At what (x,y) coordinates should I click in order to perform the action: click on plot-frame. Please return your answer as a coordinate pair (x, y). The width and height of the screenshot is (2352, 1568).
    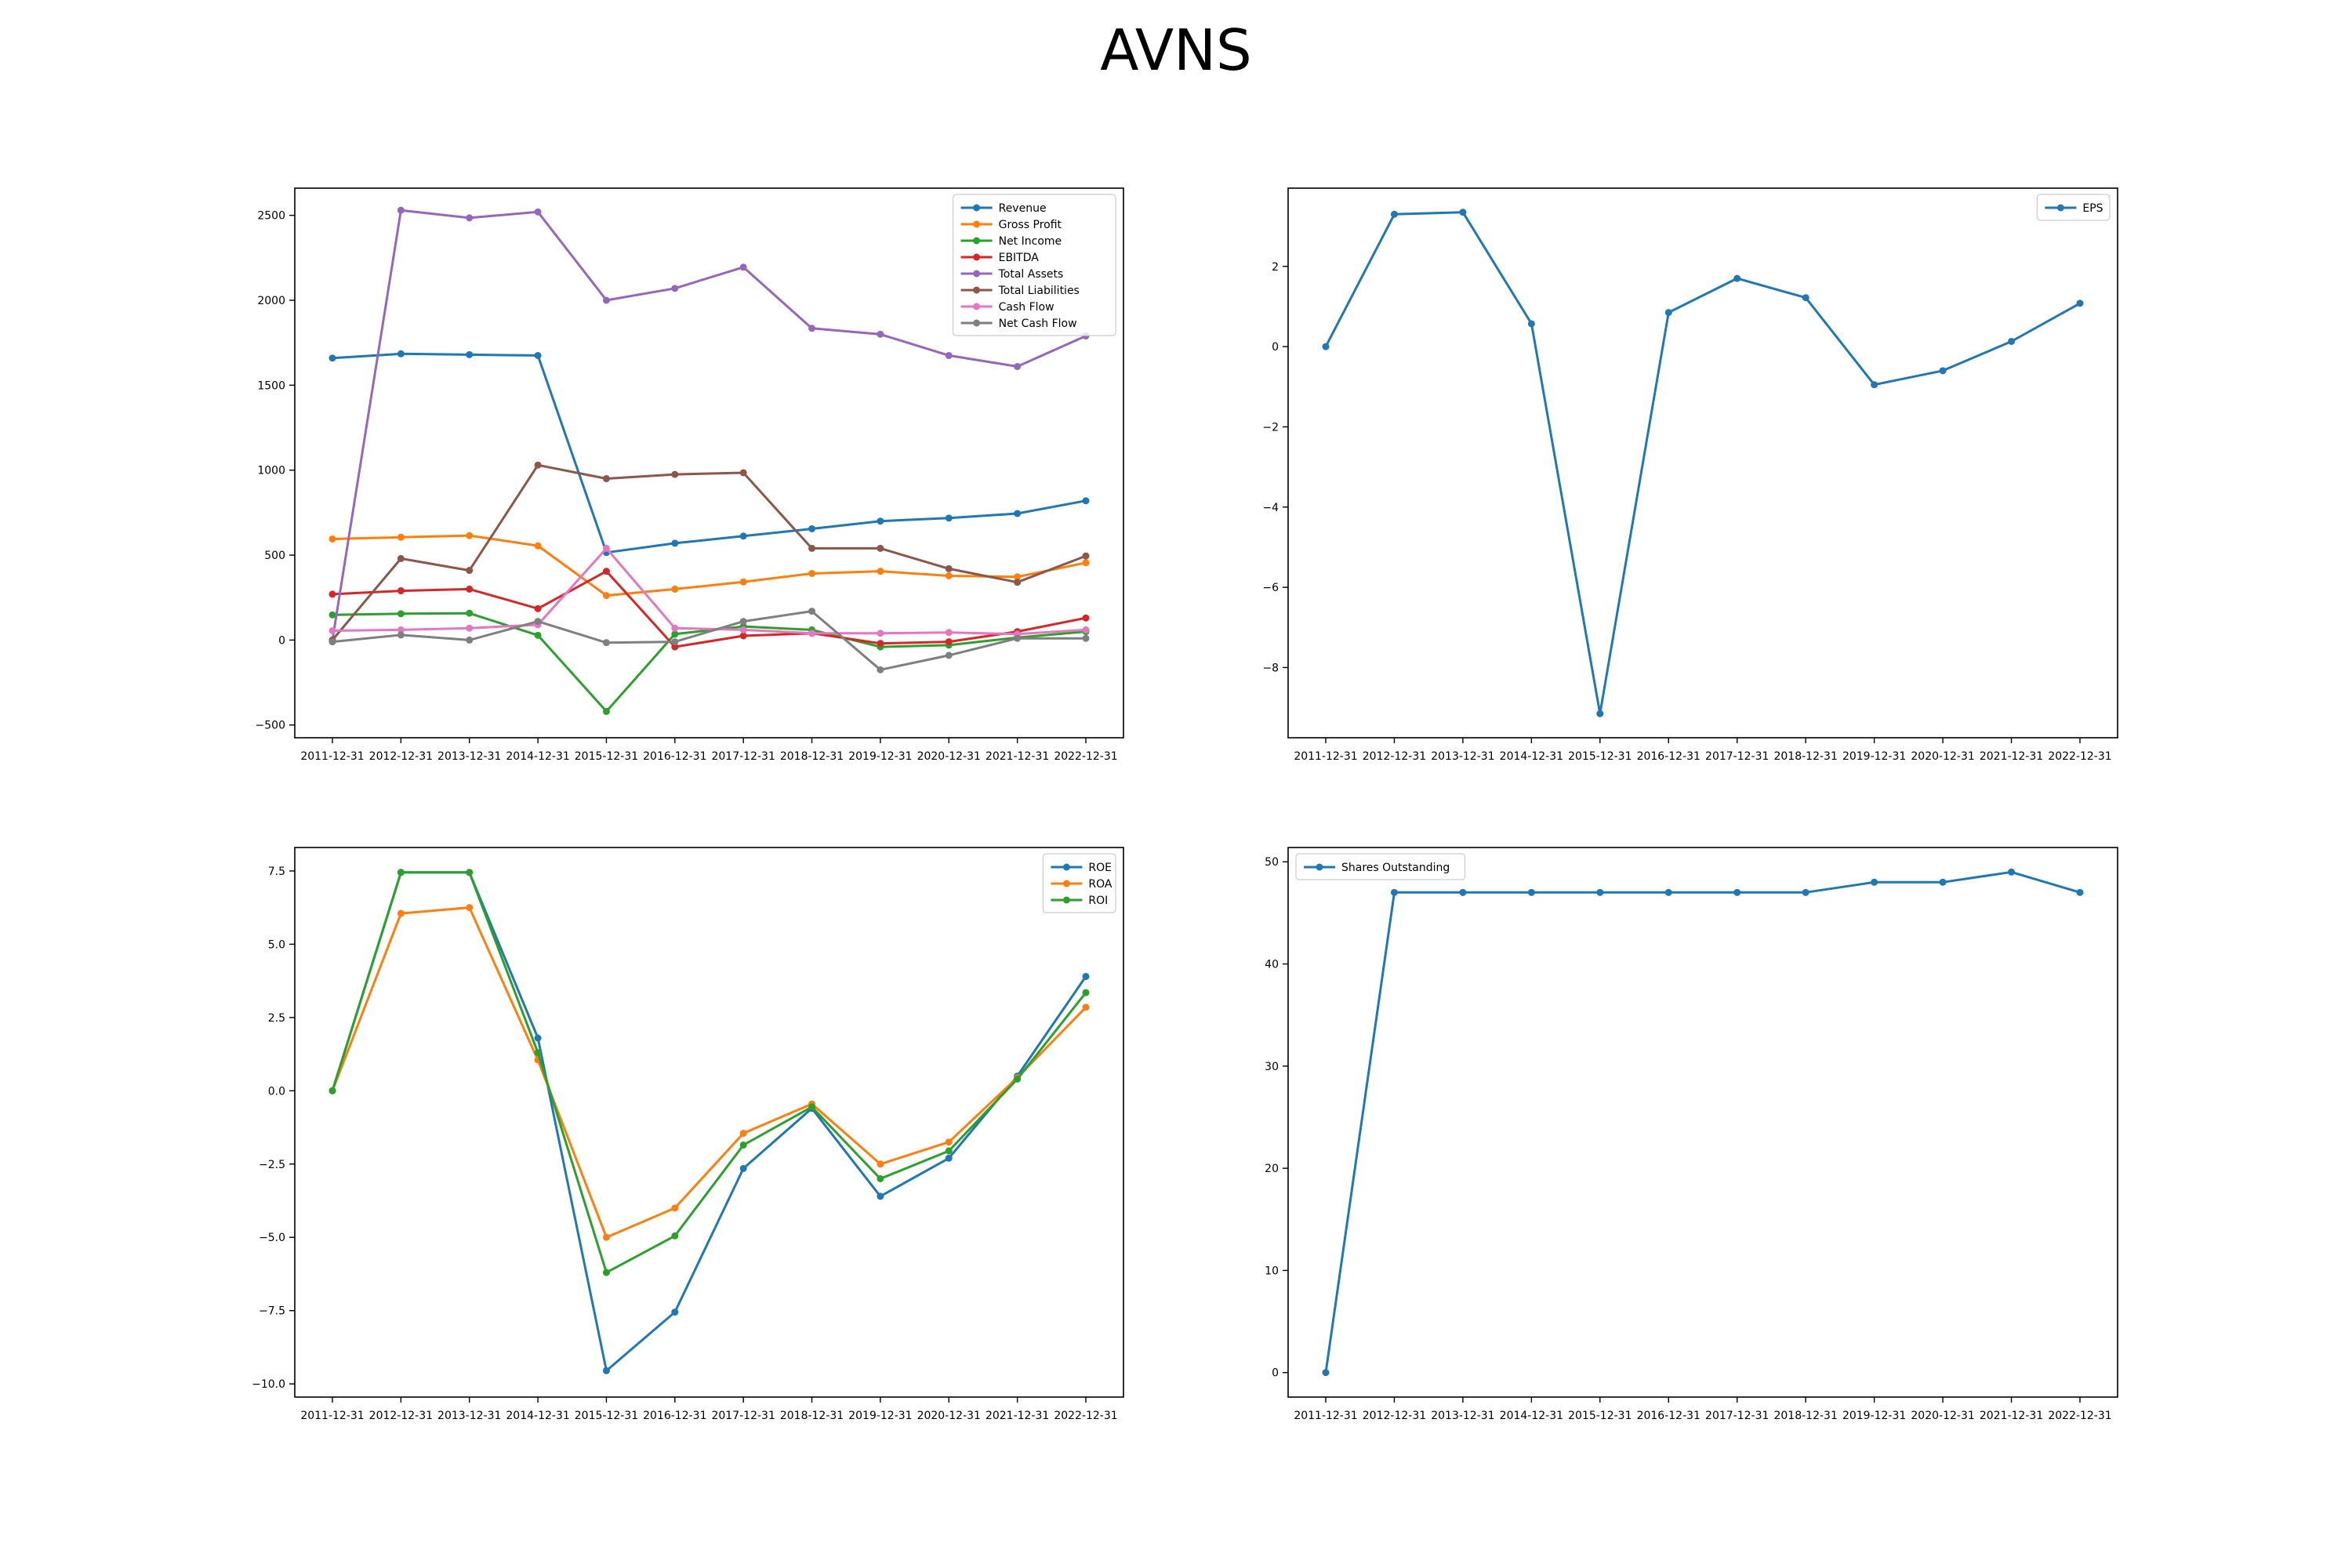
    Looking at the image, I should click on (1703, 463).